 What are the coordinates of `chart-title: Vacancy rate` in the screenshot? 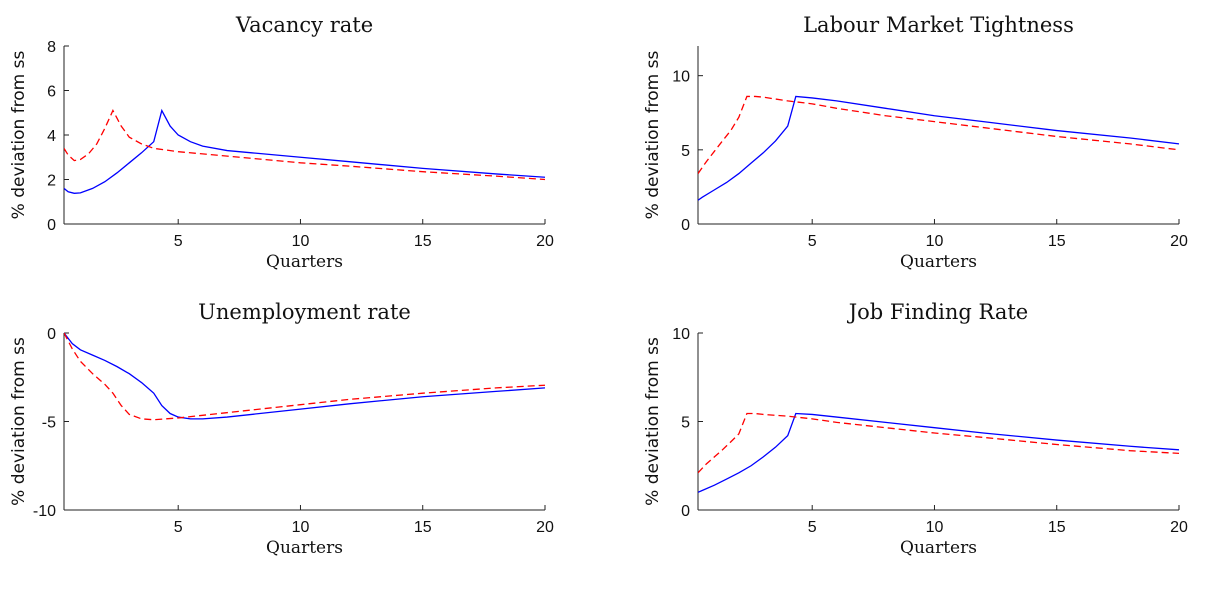 It's located at (304, 25).